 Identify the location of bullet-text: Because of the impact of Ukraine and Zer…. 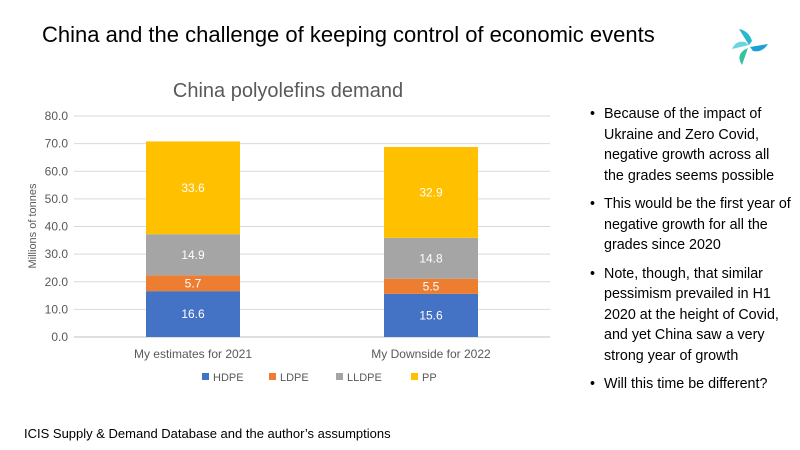
(689, 145).